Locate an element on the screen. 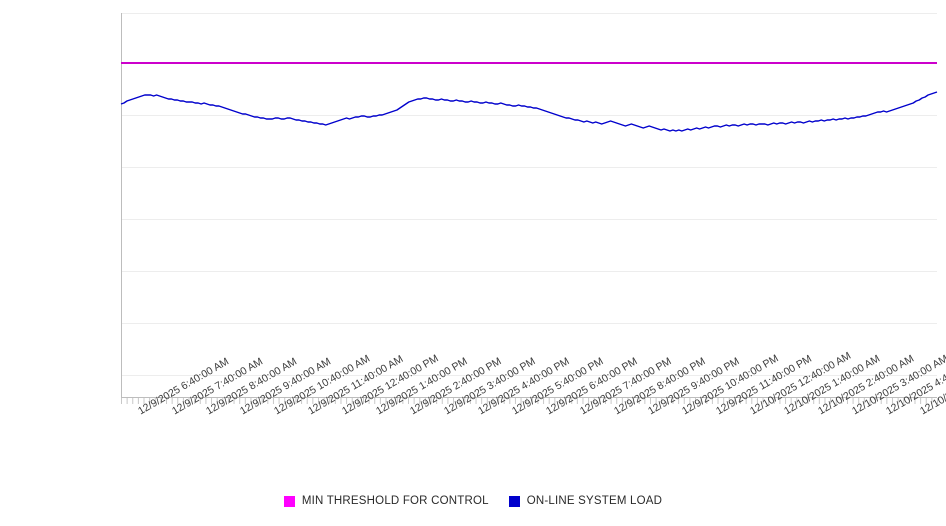 The width and height of the screenshot is (946, 526). online-system-load-line is located at coordinates (529, 111).